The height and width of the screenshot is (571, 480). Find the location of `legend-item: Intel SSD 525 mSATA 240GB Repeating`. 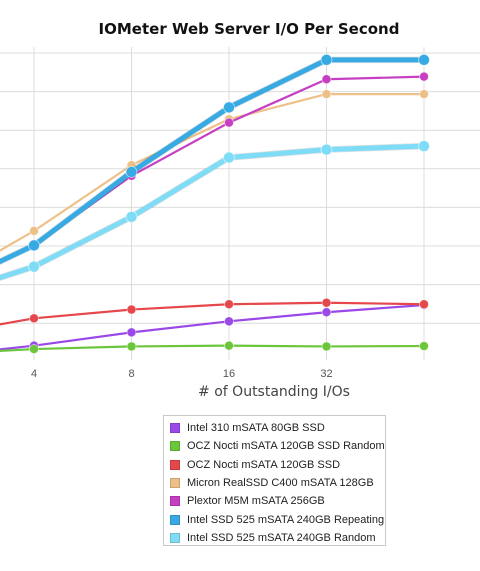

legend-item: Intel SSD 525 mSATA 240GB Repeating is located at coordinates (277, 519).